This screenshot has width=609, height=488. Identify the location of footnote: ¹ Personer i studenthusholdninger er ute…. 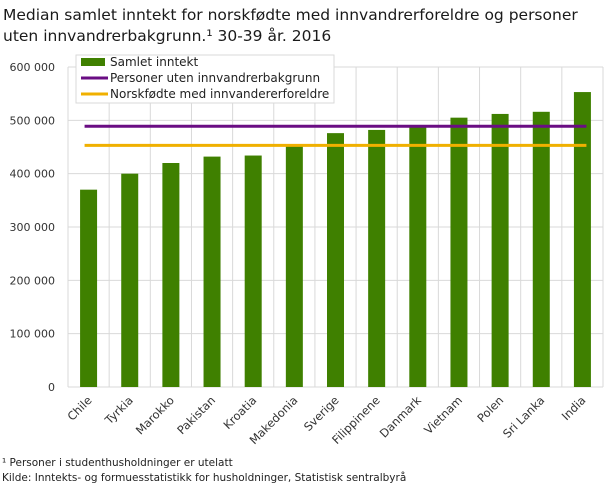
(117, 463).